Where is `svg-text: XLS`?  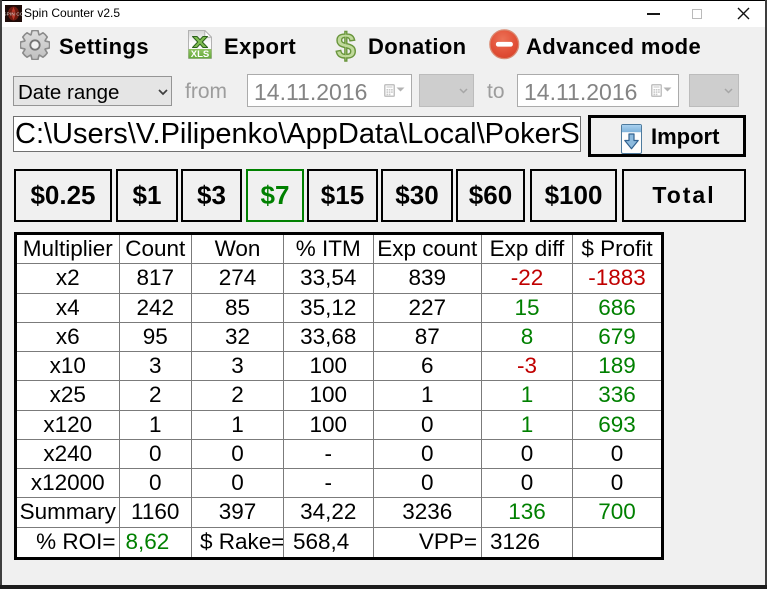 svg-text: XLS is located at coordinates (200, 54).